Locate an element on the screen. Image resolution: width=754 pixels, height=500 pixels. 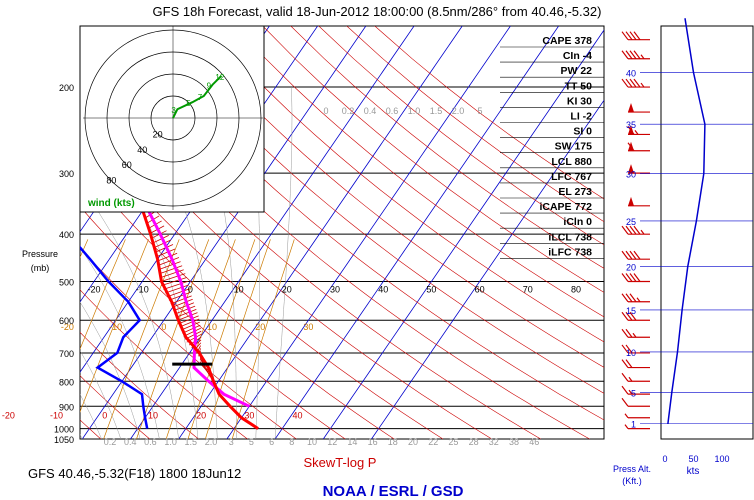
index-value: PW 22 is located at coordinates (576, 71).